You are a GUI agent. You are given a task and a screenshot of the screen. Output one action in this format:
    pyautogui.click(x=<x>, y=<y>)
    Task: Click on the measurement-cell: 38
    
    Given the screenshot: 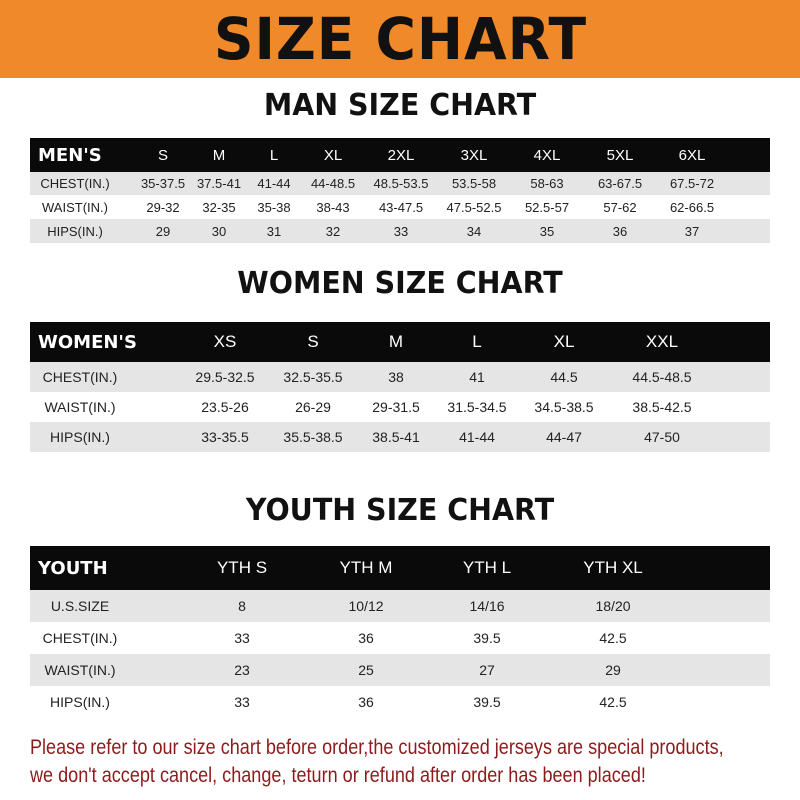 What is the action you would take?
    pyautogui.click(x=396, y=377)
    